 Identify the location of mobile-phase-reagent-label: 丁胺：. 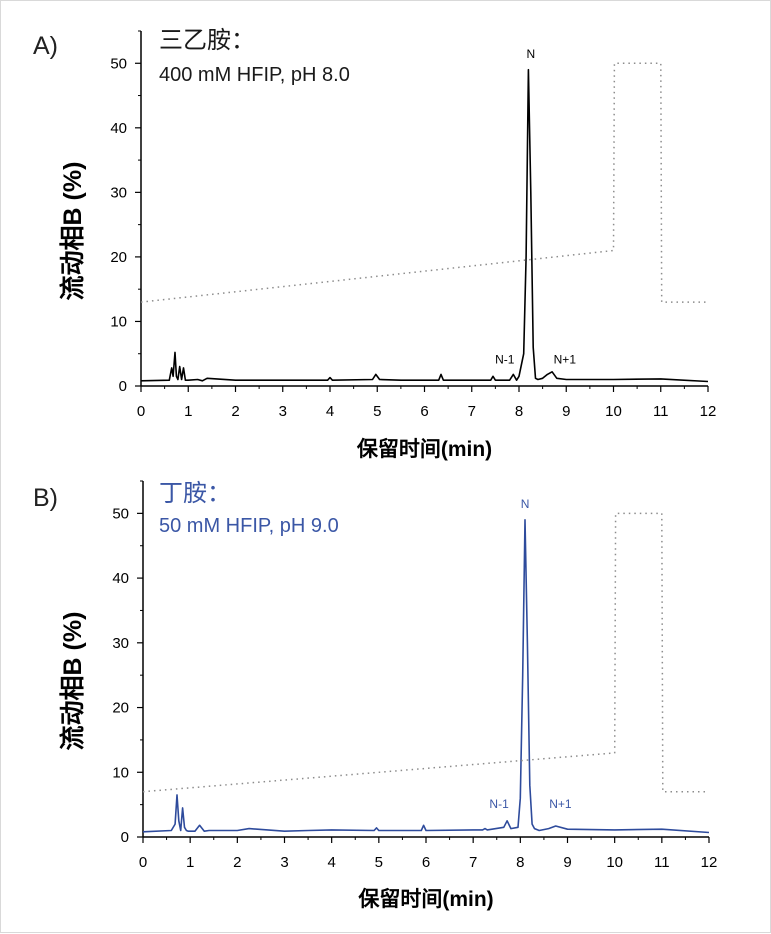
(195, 493).